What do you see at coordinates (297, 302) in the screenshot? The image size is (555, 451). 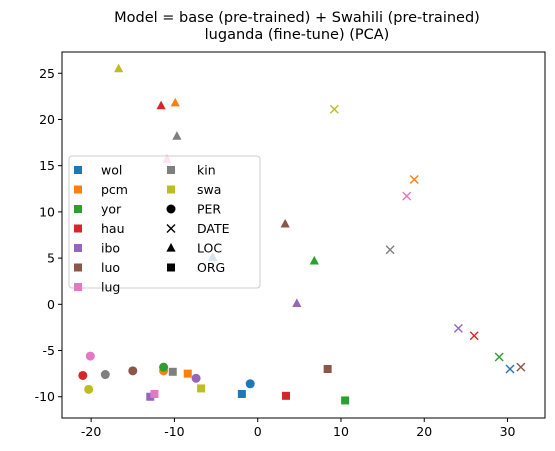 I see `data-point-ibo-loc` at bounding box center [297, 302].